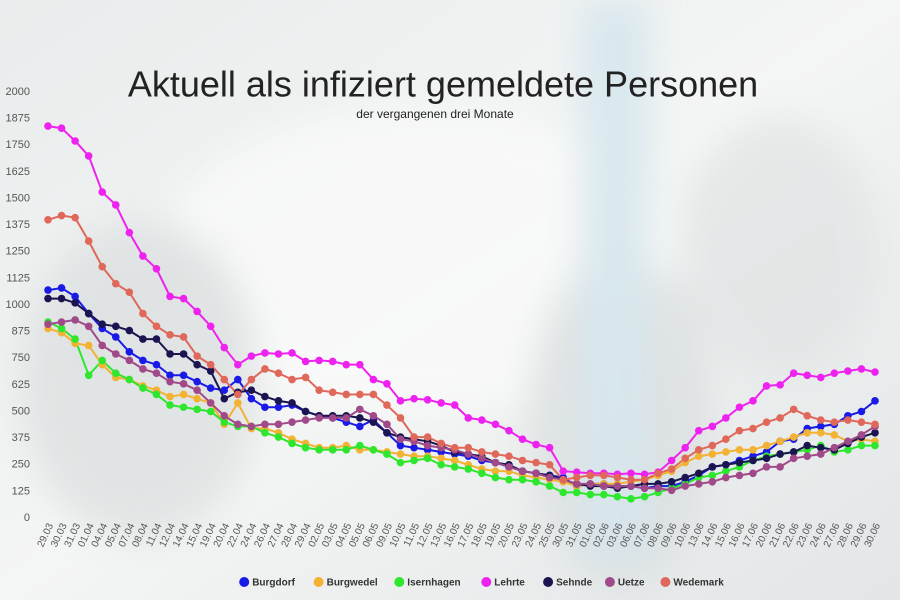 The image size is (900, 600). What do you see at coordinates (18, 119) in the screenshot?
I see `y-tick-label: 1875` at bounding box center [18, 119].